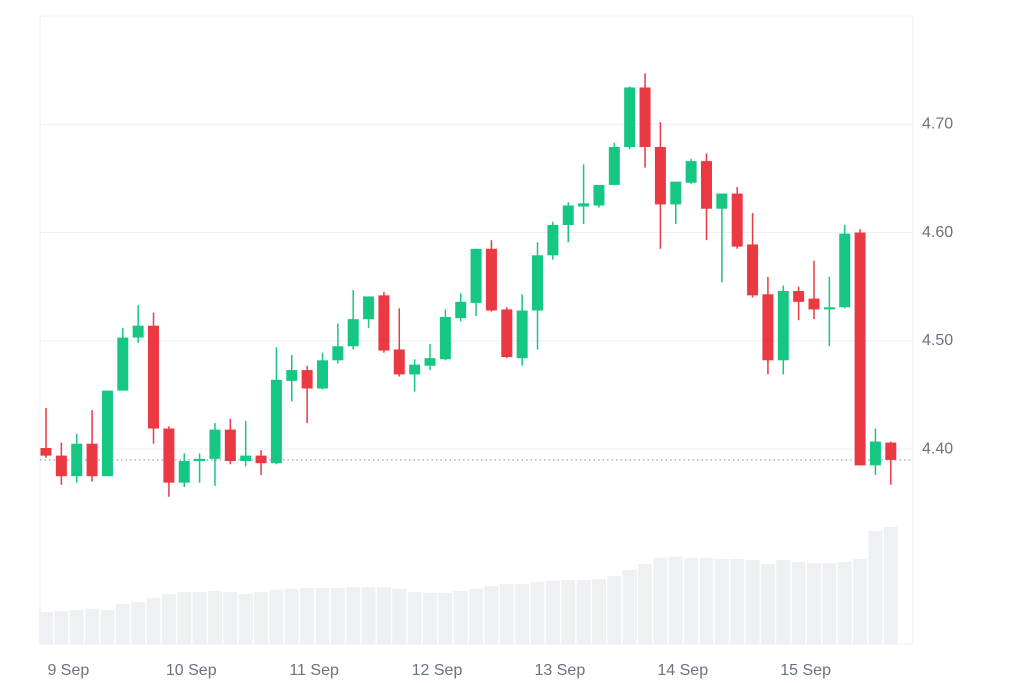  Describe the element at coordinates (191, 670) in the screenshot. I see `x-tick-label: 10 Sep` at that location.